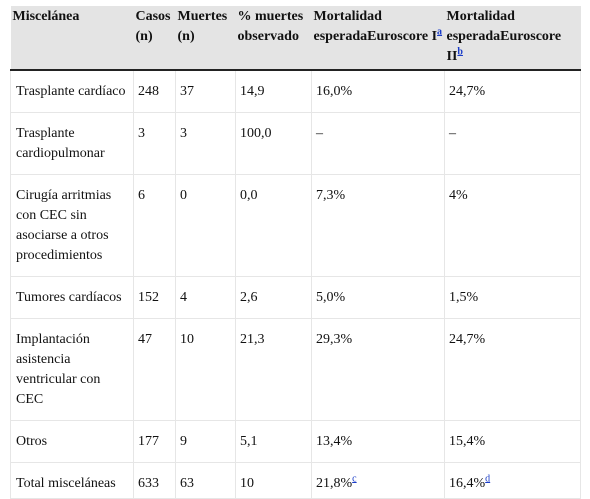  I want to click on header-label: Casos (n), so click(153, 26).